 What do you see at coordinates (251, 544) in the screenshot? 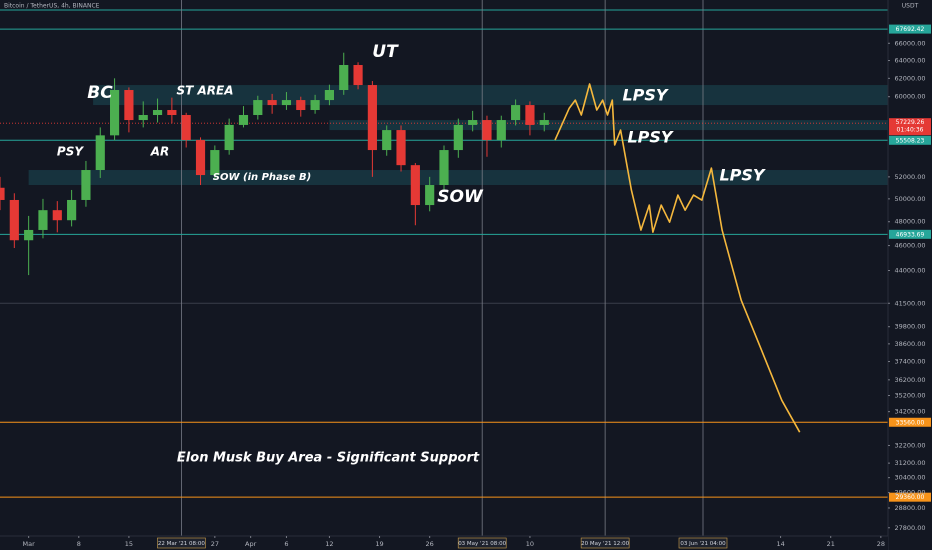
I see `x-tick-label: Apr` at bounding box center [251, 544].